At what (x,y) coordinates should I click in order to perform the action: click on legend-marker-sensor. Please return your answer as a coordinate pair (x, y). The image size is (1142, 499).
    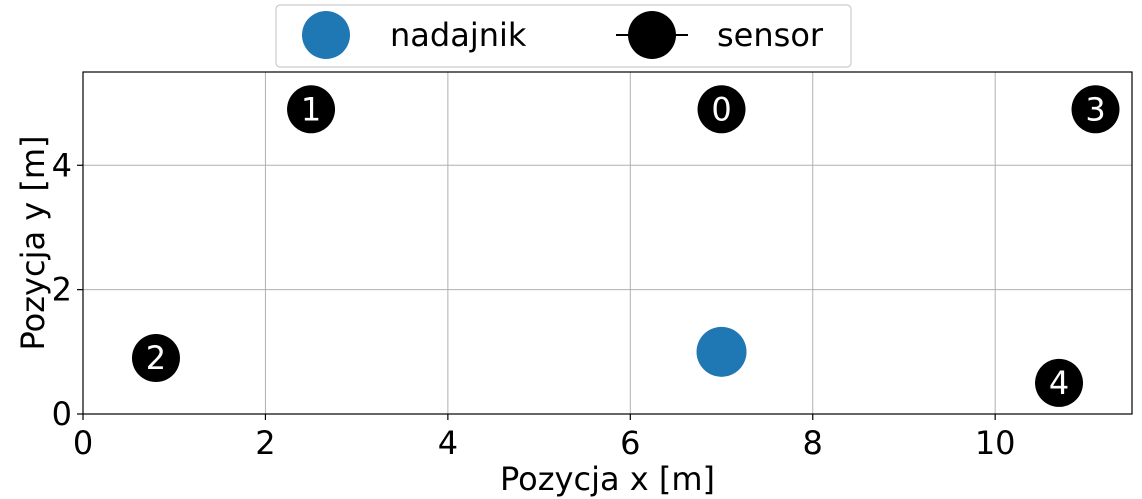
    Looking at the image, I should click on (652, 35).